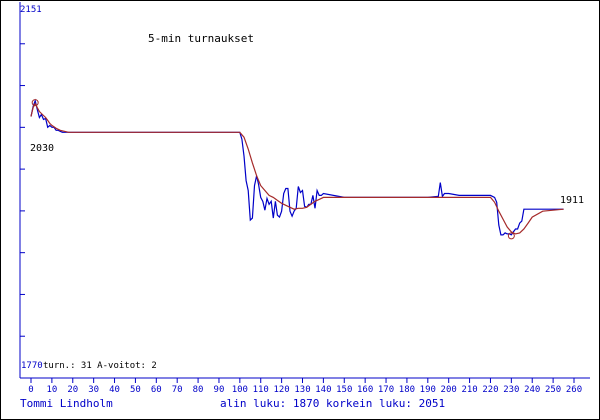  Describe the element at coordinates (219, 390) in the screenshot. I see `x-tick-label: 90` at that location.